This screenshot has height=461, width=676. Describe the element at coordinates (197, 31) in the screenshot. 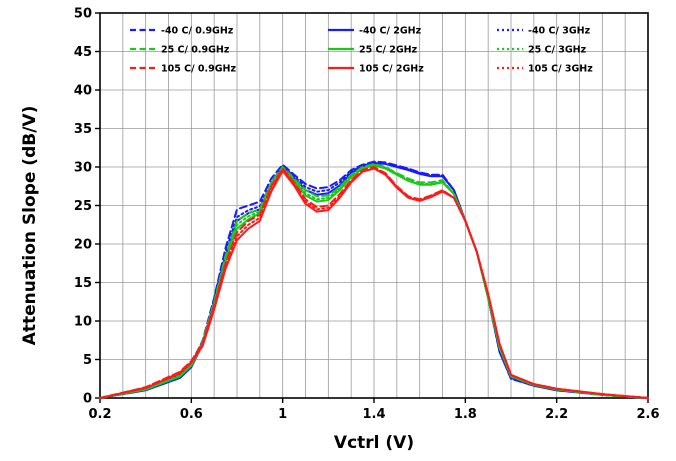

I see `legend-label: -40 C/ 0.9GHz` at that location.